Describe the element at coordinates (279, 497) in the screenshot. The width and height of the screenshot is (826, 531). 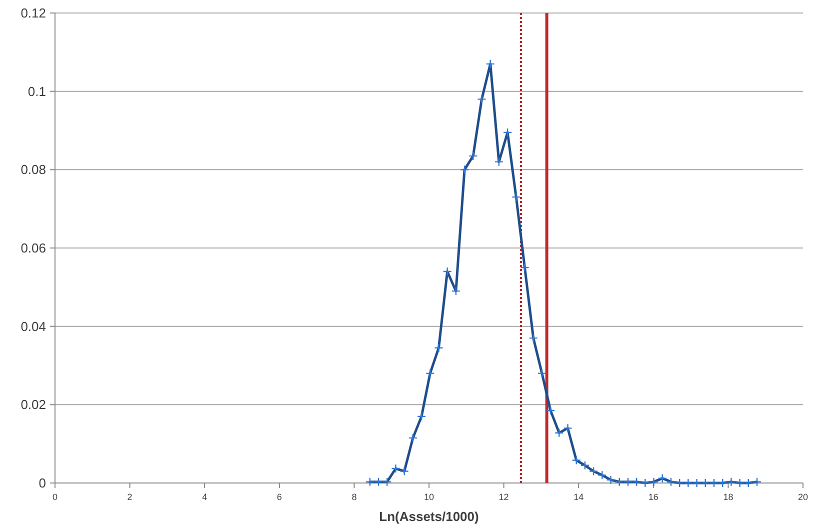
I see `x-tick-label: 6` at that location.